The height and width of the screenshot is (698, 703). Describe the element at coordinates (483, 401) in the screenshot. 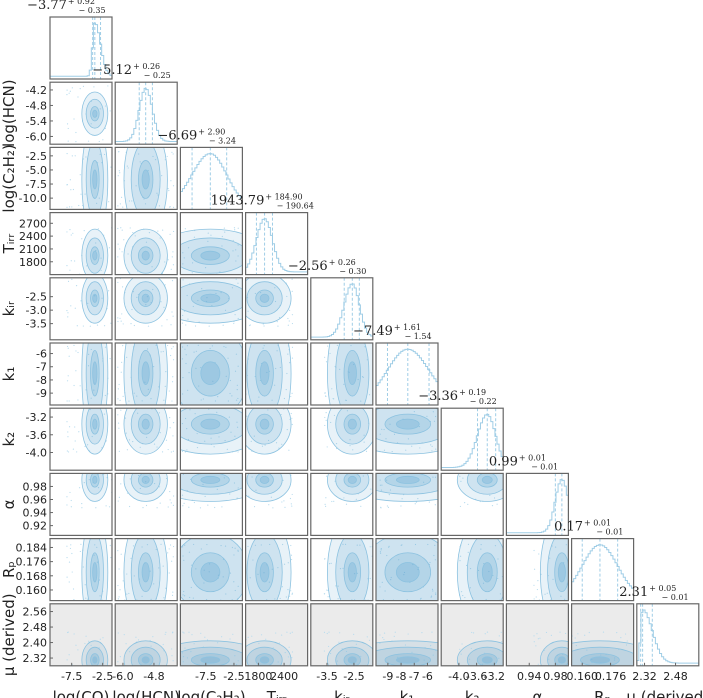

I see `title-minus: − 0.22` at that location.